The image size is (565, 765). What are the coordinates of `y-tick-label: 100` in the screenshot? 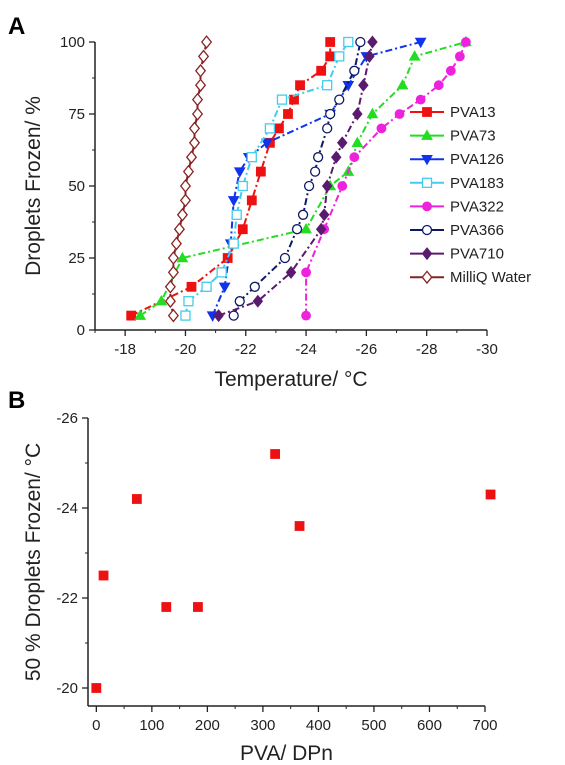 It's located at (72, 42).